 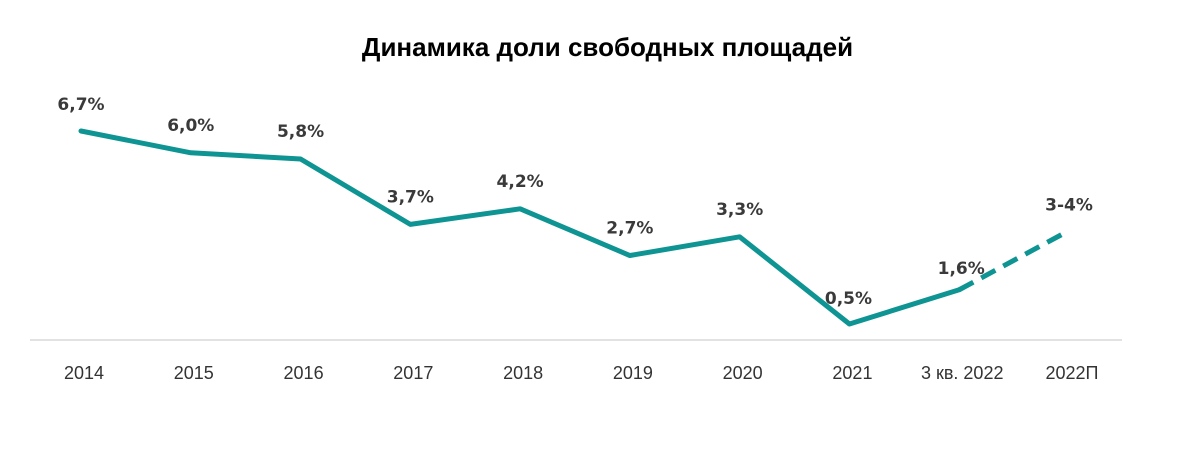 What do you see at coordinates (413, 373) in the screenshot?
I see `x-tick-label: 2017` at bounding box center [413, 373].